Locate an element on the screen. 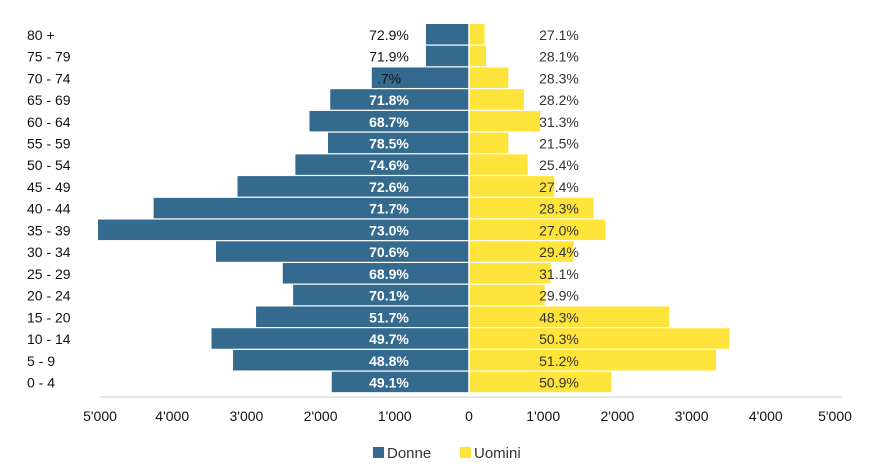  category-label-4: 60 - 64 is located at coordinates (49, 122).